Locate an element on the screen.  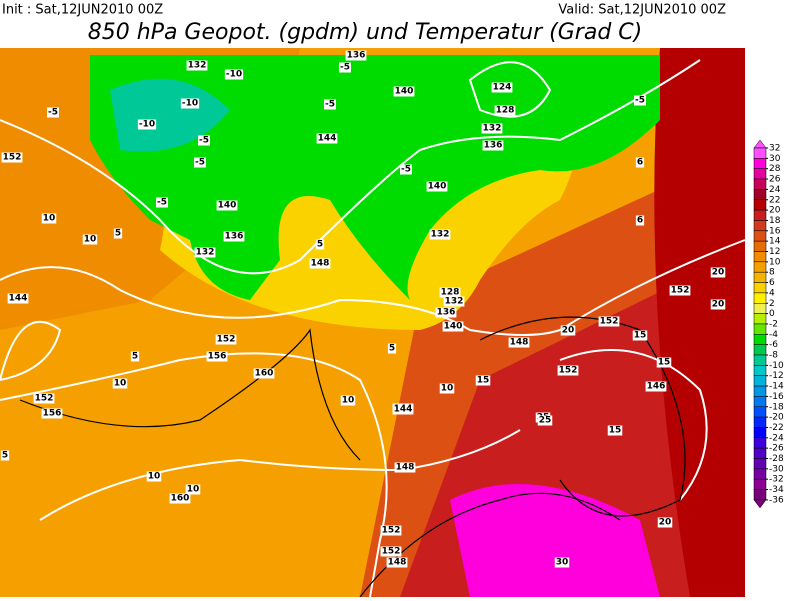
colorbar-label: 24 is located at coordinates (775, 190).